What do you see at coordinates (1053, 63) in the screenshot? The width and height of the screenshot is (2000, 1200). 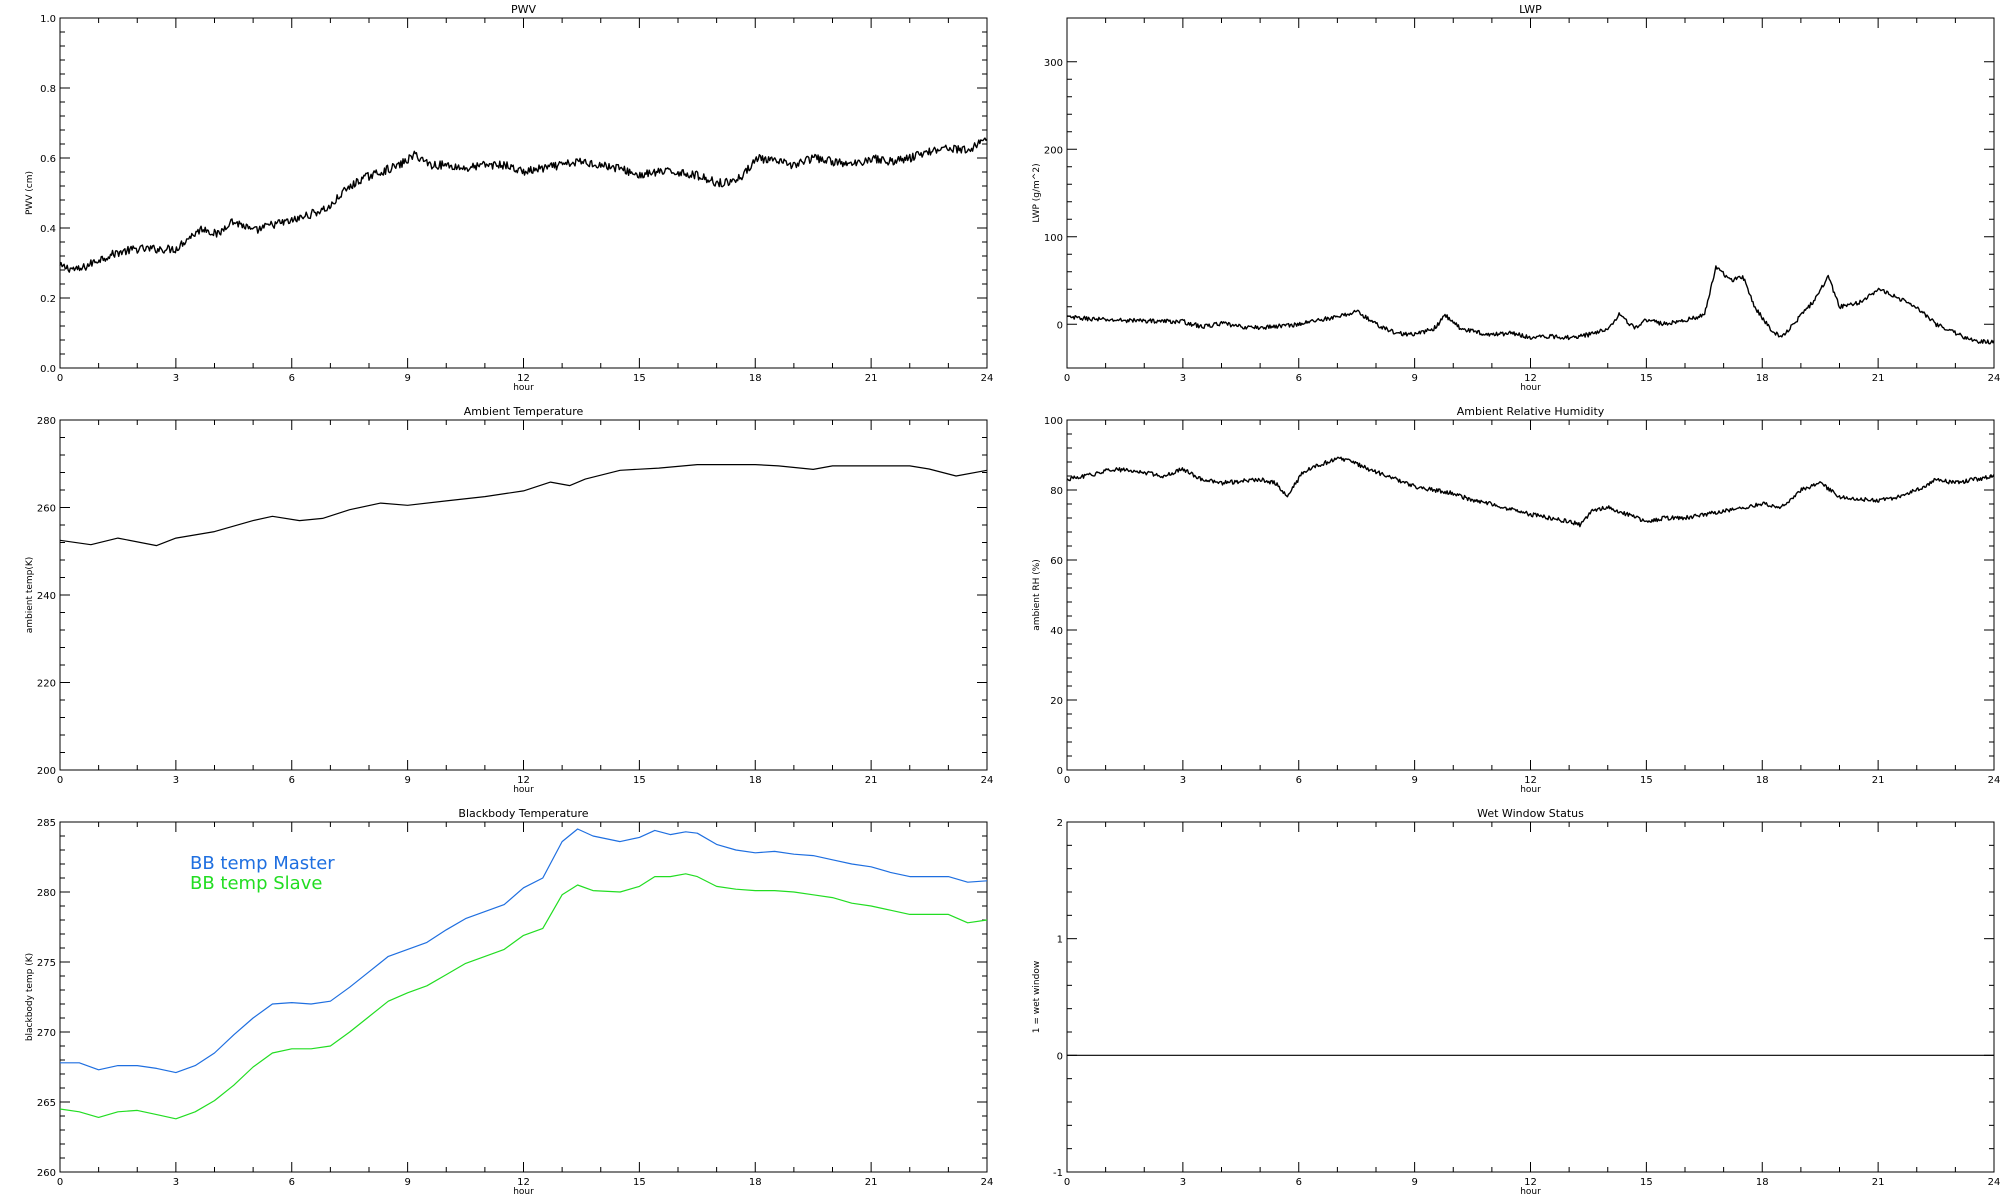 I see `y-tick-label: 300` at bounding box center [1053, 63].